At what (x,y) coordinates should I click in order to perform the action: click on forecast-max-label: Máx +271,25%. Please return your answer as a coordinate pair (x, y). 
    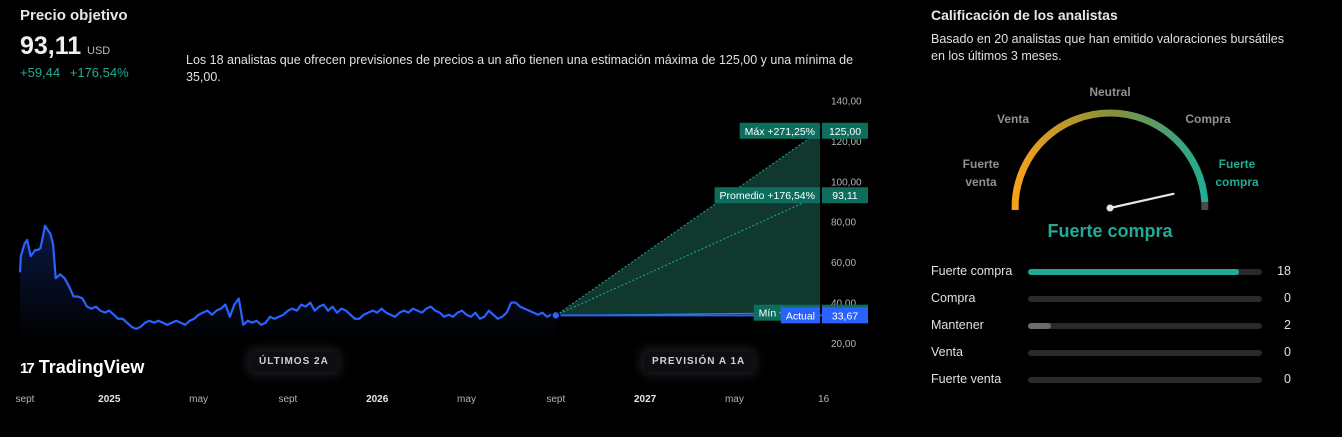
    Looking at the image, I should click on (780, 132).